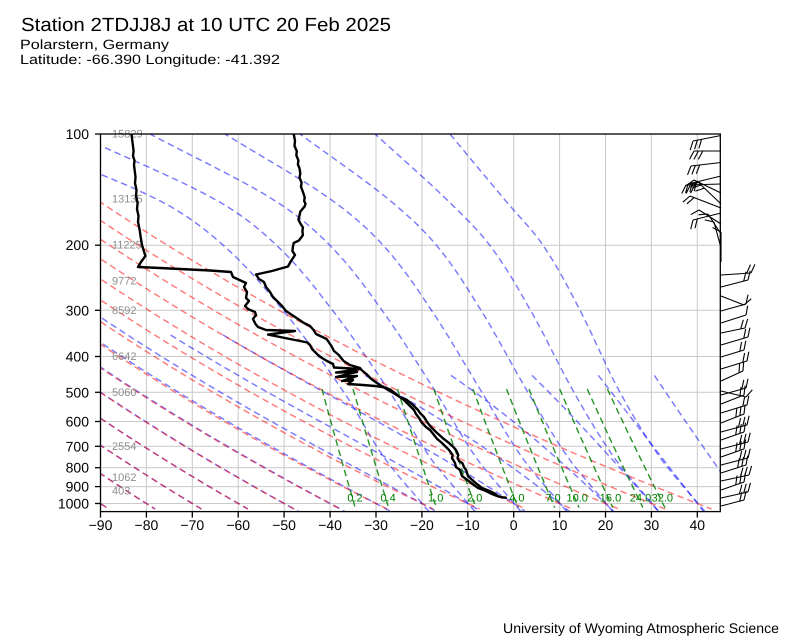 This screenshot has width=800, height=640. I want to click on svg-text: −70, so click(192, 525).